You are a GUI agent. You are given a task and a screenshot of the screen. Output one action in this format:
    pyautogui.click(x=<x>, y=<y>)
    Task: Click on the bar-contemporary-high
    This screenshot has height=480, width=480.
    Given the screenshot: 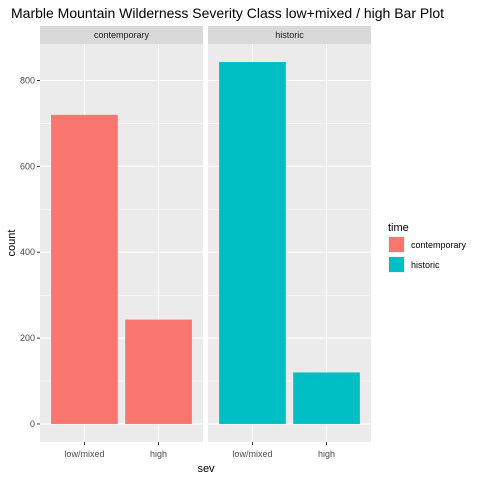 What is the action you would take?
    pyautogui.click(x=158, y=371)
    